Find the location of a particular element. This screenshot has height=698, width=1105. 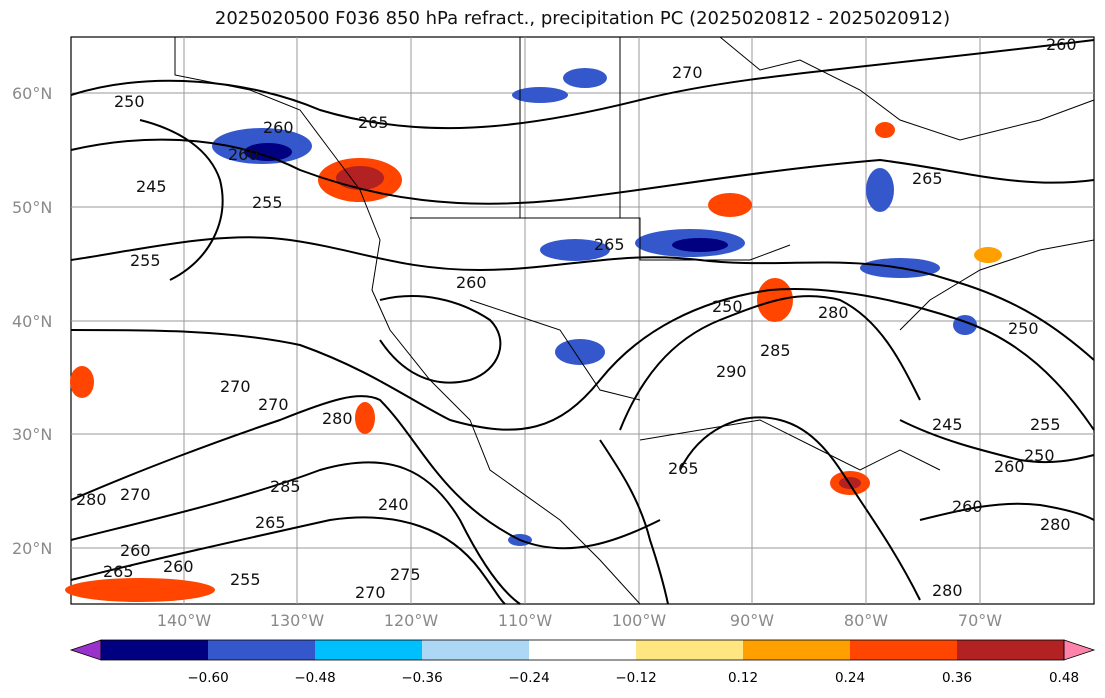

colorbar-tick-label: 0.24 is located at coordinates (850, 678).